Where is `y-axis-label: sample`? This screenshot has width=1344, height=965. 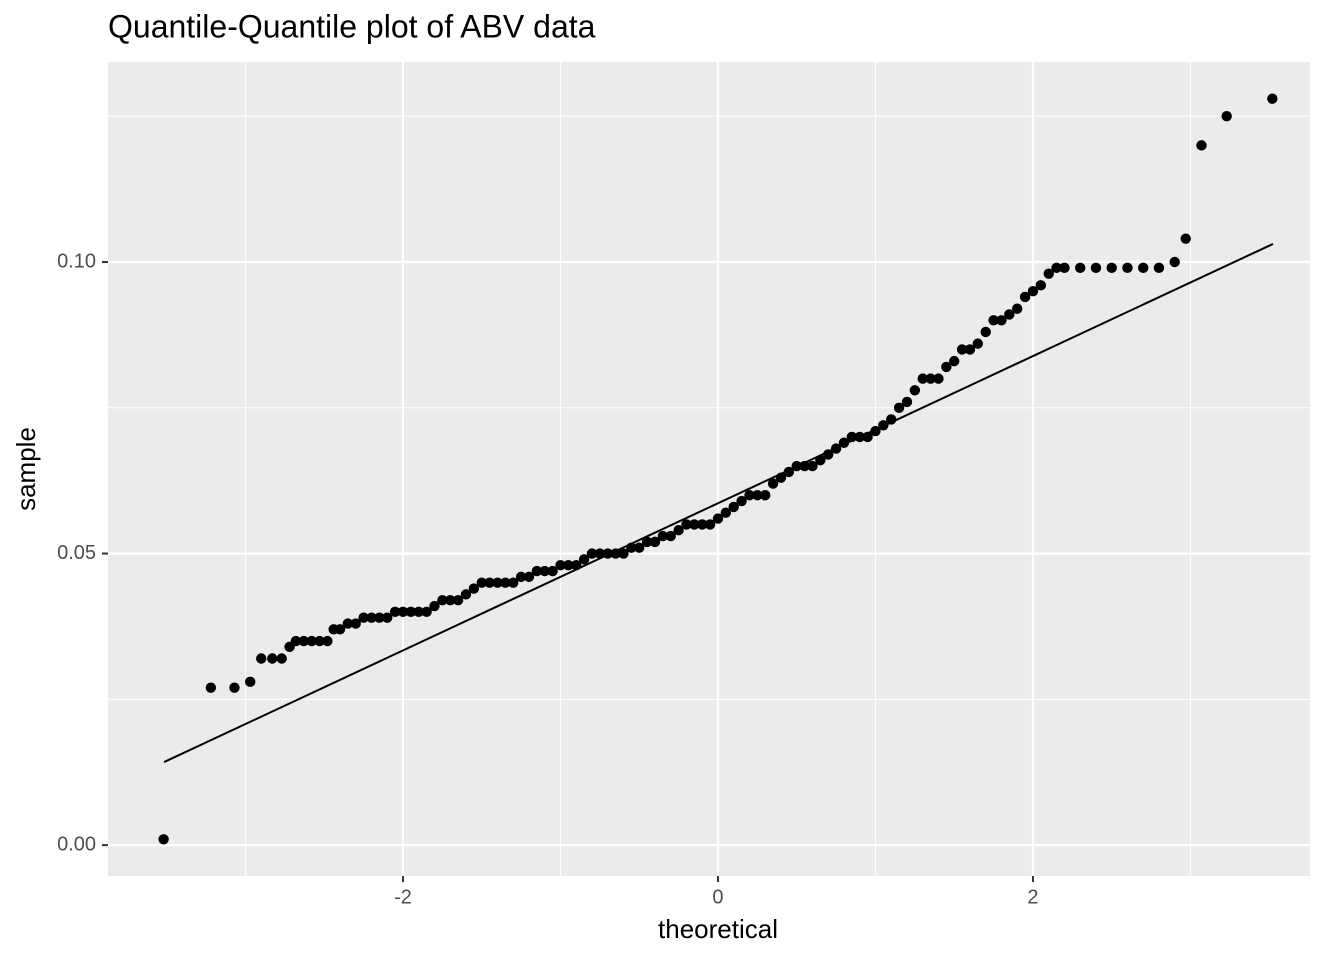
y-axis-label: sample is located at coordinates (26, 469).